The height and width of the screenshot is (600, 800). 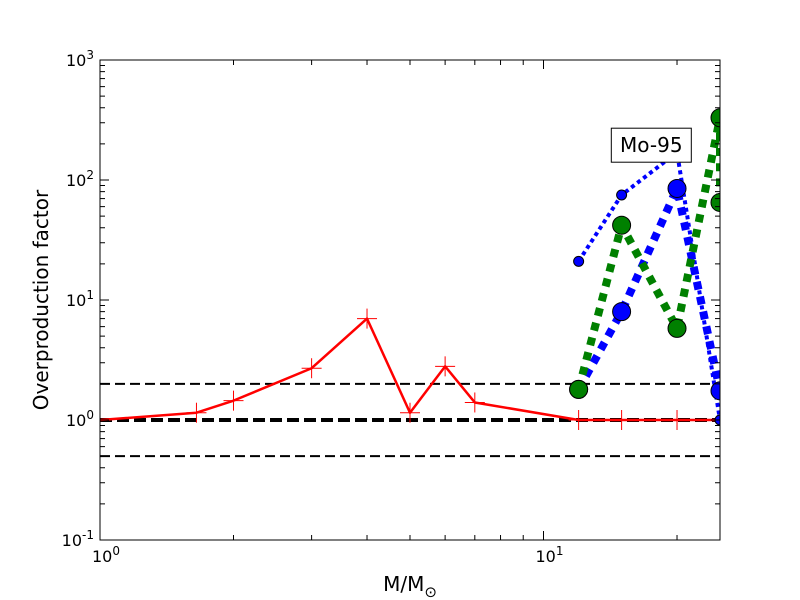 What do you see at coordinates (430, 591) in the screenshot?
I see `x-axis-label-subscript: ⊙` at bounding box center [430, 591].